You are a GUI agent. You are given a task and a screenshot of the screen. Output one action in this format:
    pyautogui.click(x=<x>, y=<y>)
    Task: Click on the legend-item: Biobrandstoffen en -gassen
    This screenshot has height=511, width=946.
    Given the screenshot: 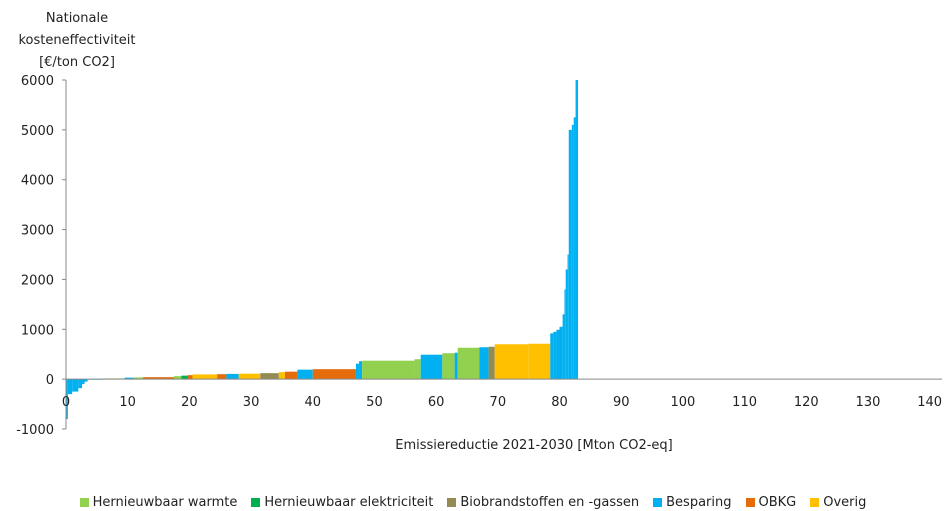 What is the action you would take?
    pyautogui.click(x=543, y=502)
    